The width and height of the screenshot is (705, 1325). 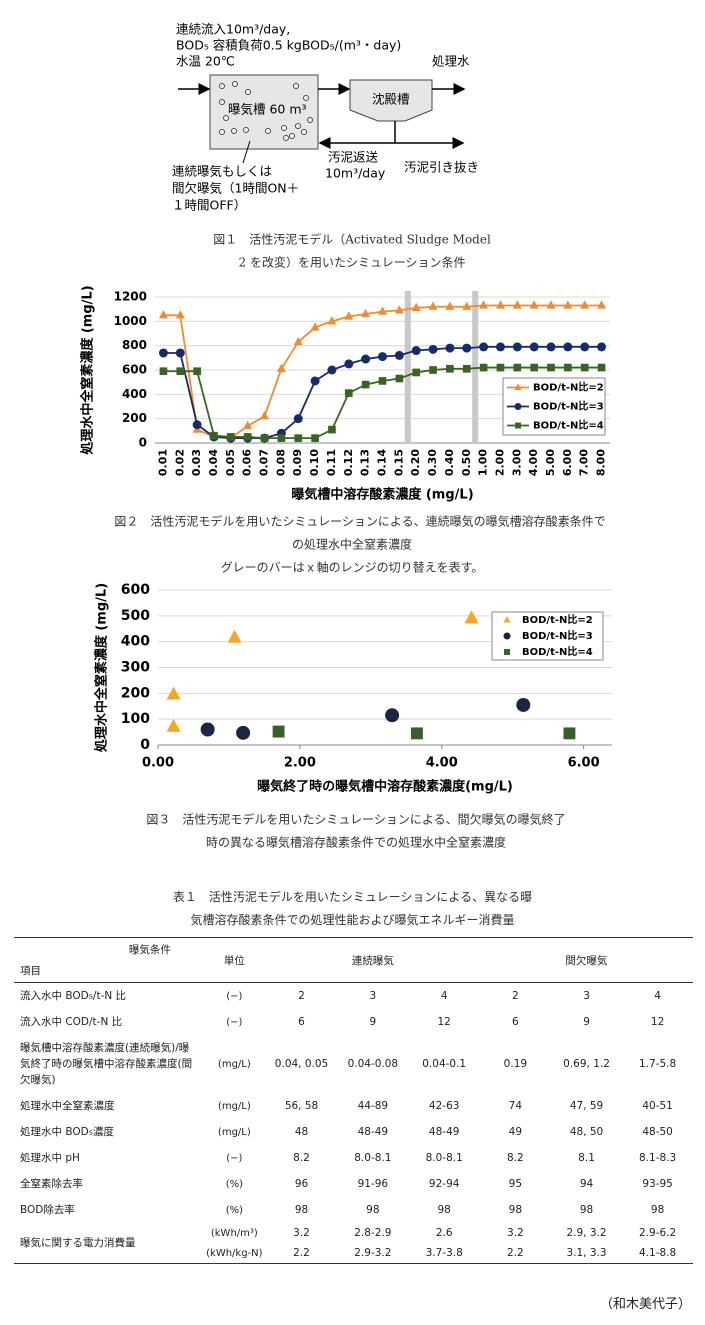 I want to click on x-tick-label: 0.02, so click(x=179, y=462).